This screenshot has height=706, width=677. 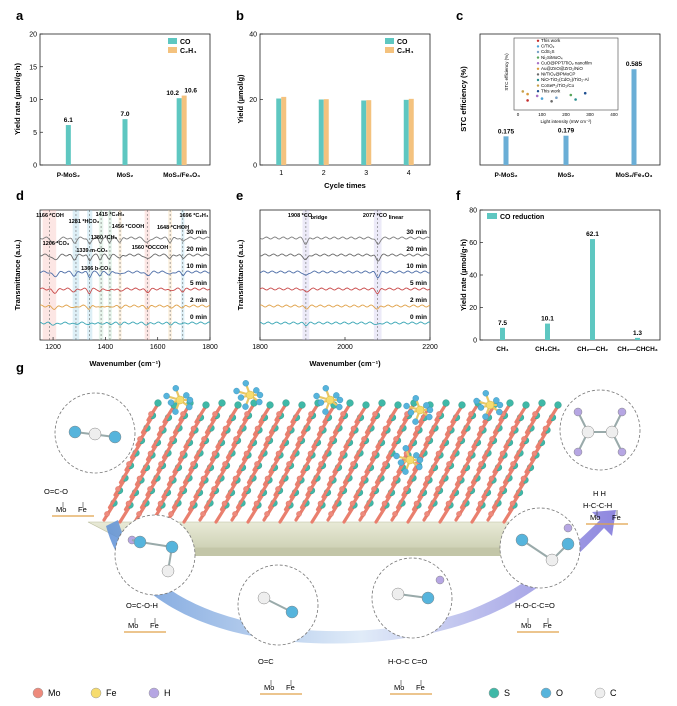 What do you see at coordinates (568, 528) in the screenshot?
I see `h-atom-ball` at bounding box center [568, 528].